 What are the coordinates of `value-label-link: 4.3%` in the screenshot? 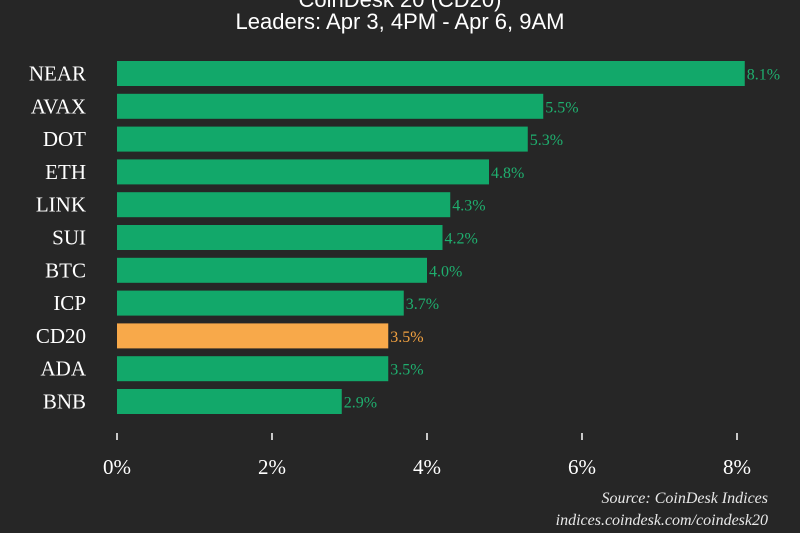 It's located at (468, 206).